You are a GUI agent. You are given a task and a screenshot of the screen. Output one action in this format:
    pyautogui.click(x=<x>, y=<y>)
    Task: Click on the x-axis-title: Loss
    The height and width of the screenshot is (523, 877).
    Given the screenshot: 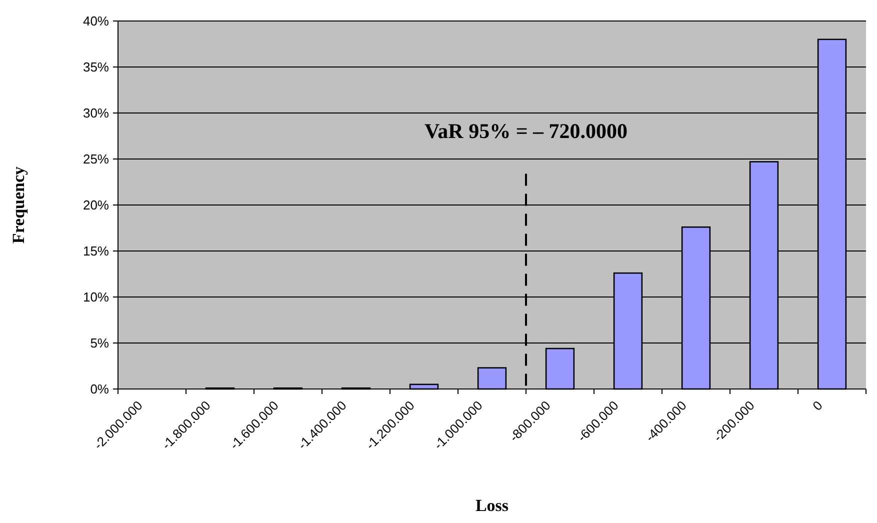 What is the action you would take?
    pyautogui.click(x=492, y=505)
    